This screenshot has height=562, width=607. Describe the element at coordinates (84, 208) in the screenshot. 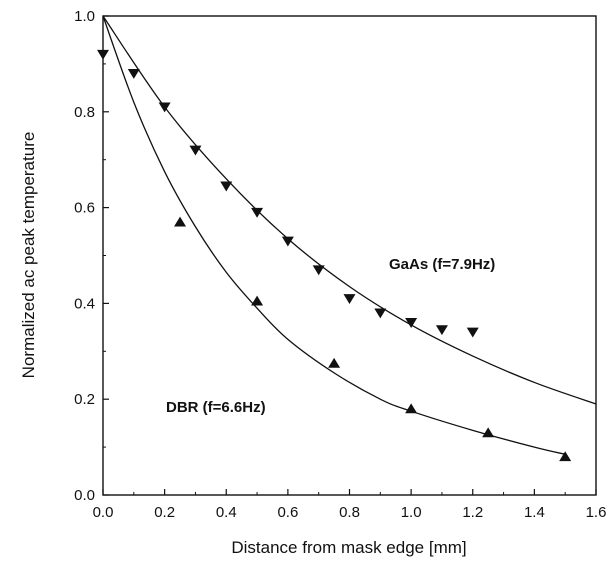

I see `y-tick-label: 0.6` at that location.